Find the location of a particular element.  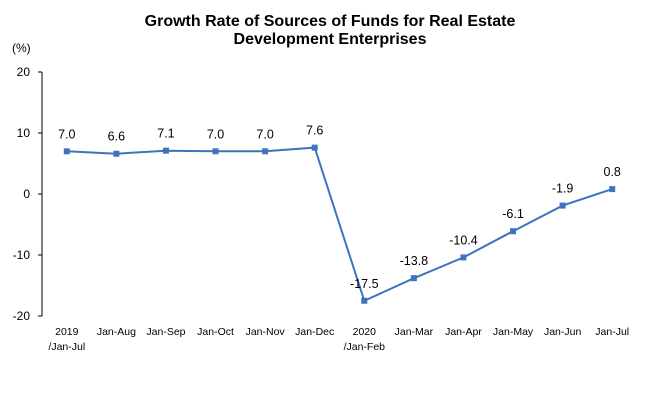

x-tick-label: Jan-Mar is located at coordinates (414, 332).